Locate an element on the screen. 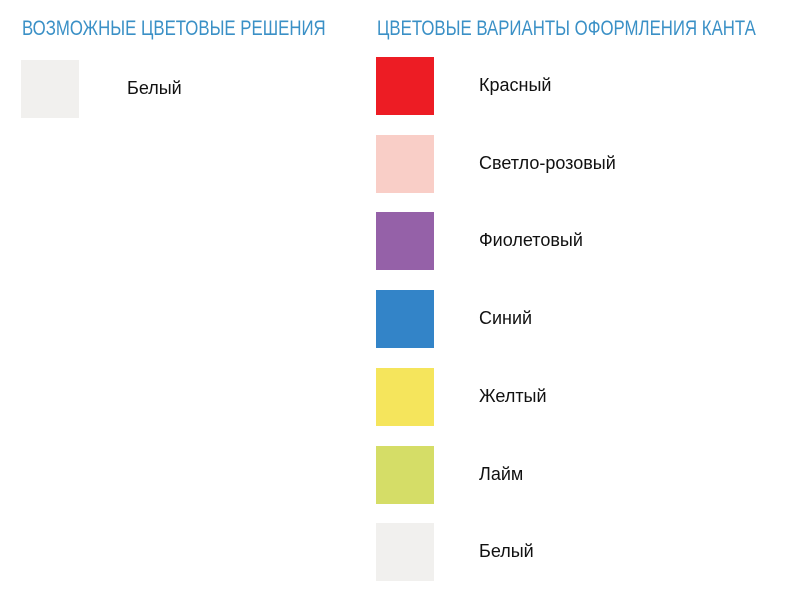 The width and height of the screenshot is (800, 600). color-label: Фиолетовый is located at coordinates (531, 240).